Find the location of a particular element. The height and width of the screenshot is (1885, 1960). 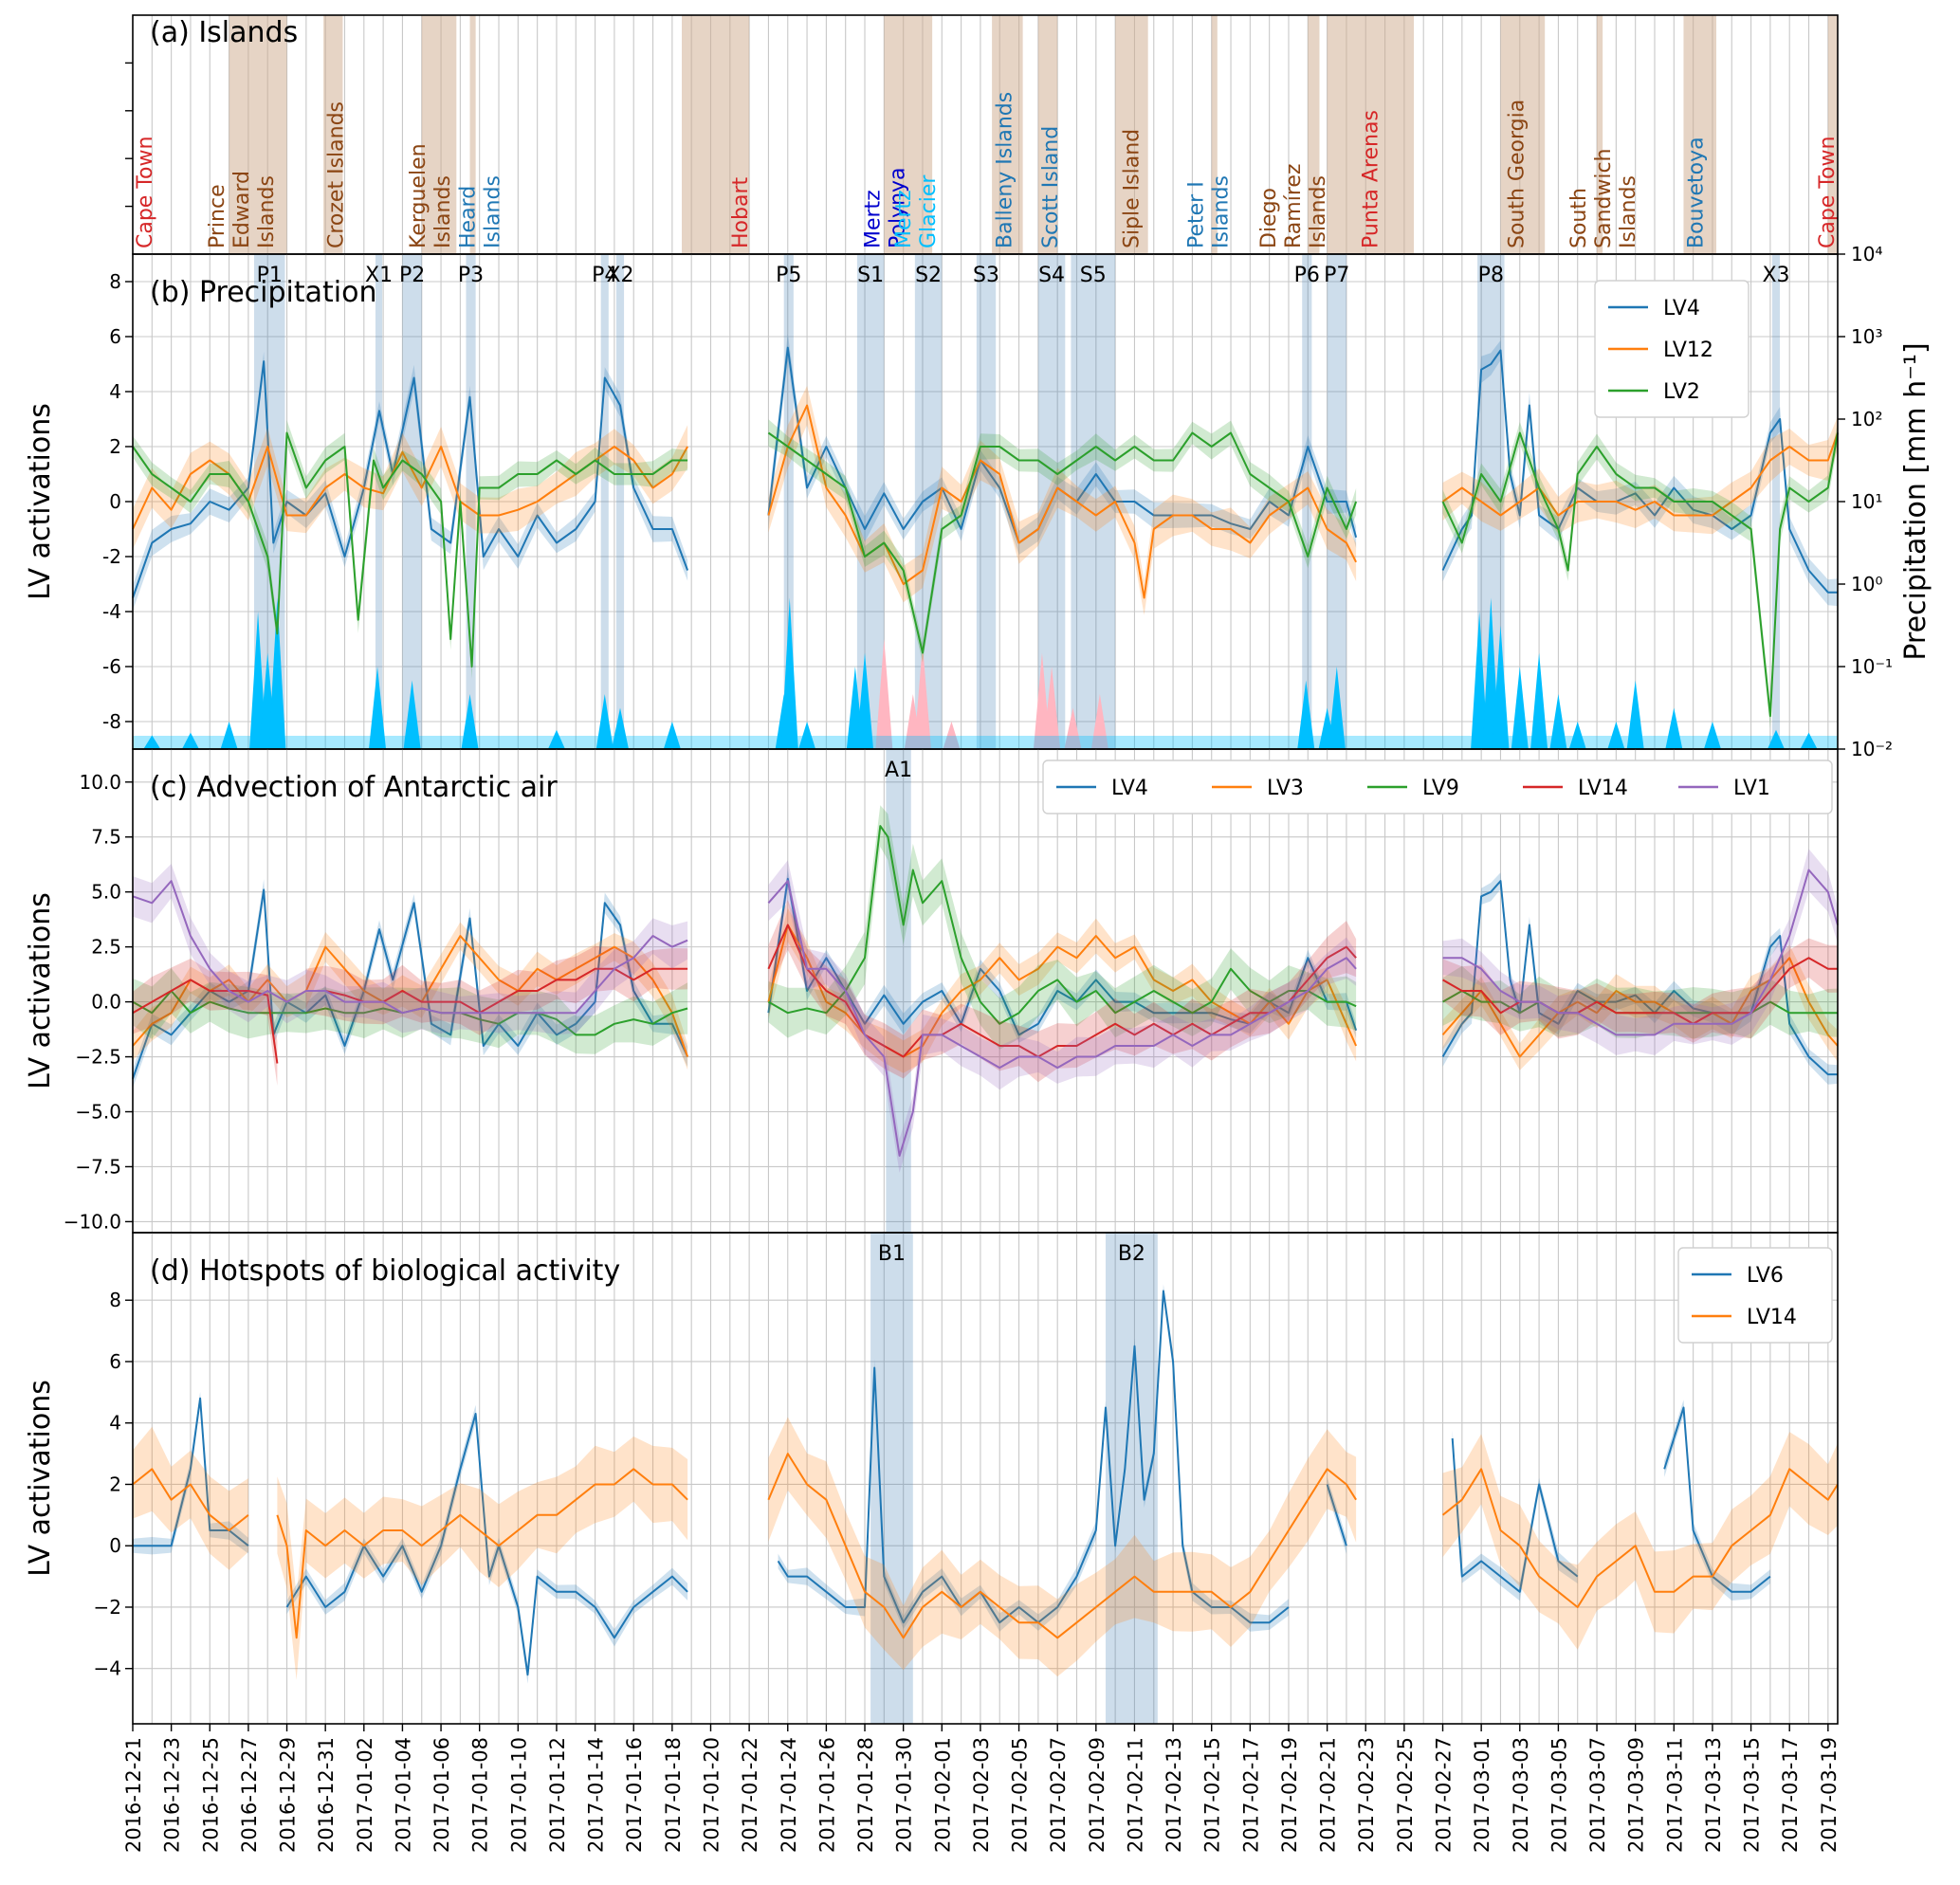

island-label-text: Cape Town is located at coordinates (1828, 192).